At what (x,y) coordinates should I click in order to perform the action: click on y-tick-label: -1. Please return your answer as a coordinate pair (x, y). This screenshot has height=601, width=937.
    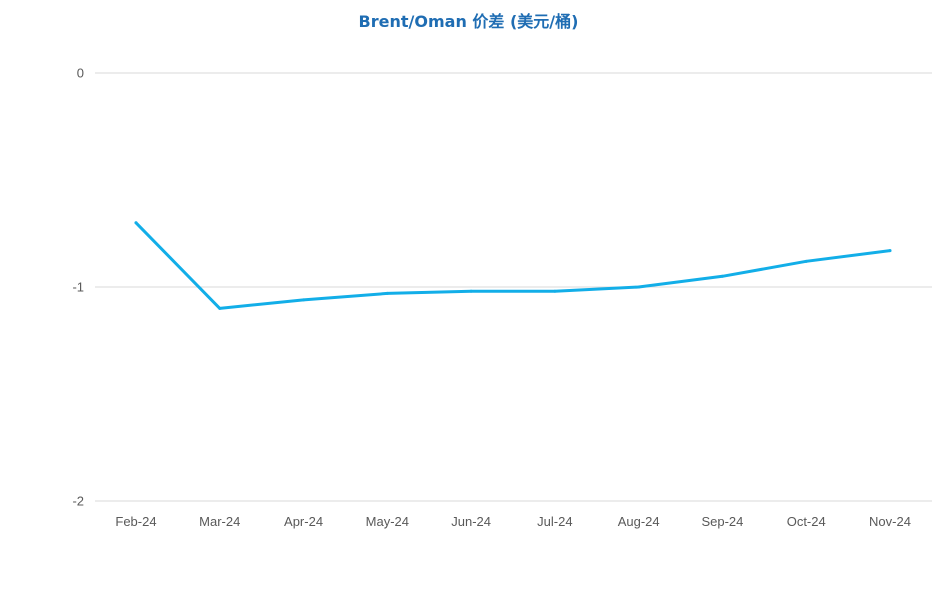
    Looking at the image, I should click on (78, 287).